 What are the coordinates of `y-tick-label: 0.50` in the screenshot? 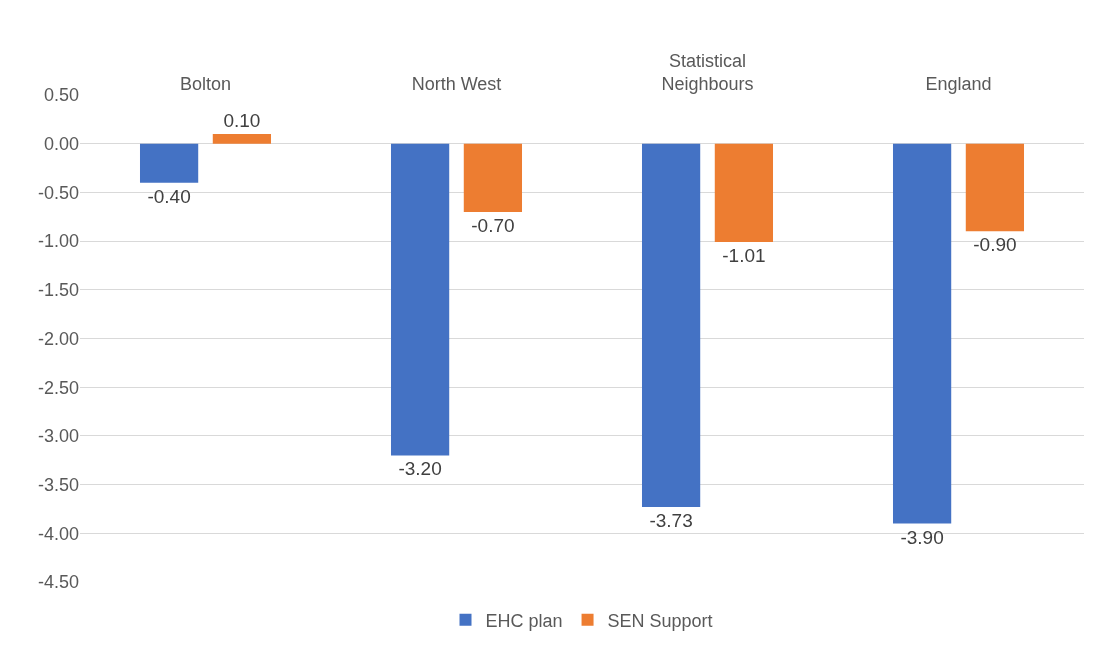 It's located at (61, 95).